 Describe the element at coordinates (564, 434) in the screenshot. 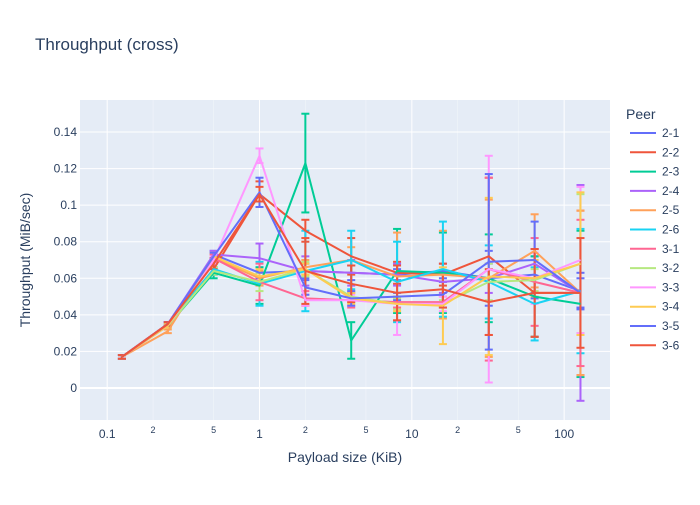

I see `x-tick-label: 100` at that location.